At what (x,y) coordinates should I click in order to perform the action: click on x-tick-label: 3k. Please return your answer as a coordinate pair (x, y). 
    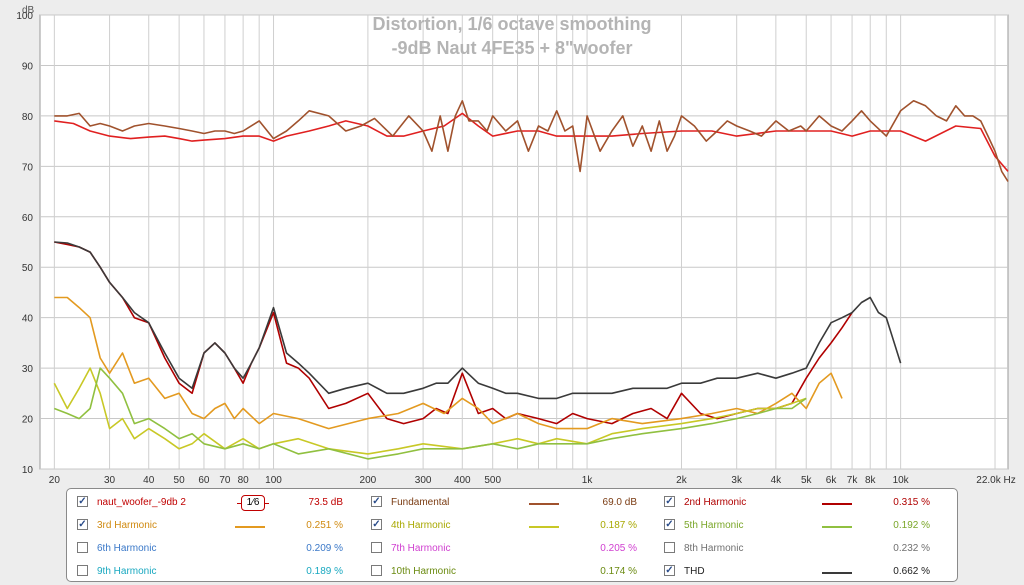
    Looking at the image, I should click on (737, 480).